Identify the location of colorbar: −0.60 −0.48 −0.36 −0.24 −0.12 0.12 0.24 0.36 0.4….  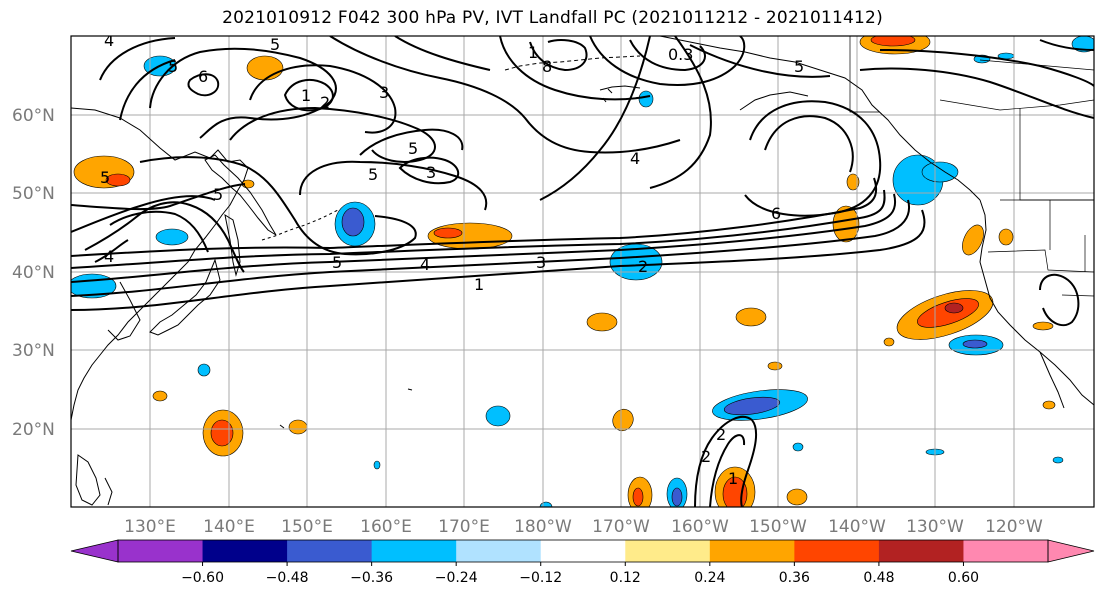
(582, 562).